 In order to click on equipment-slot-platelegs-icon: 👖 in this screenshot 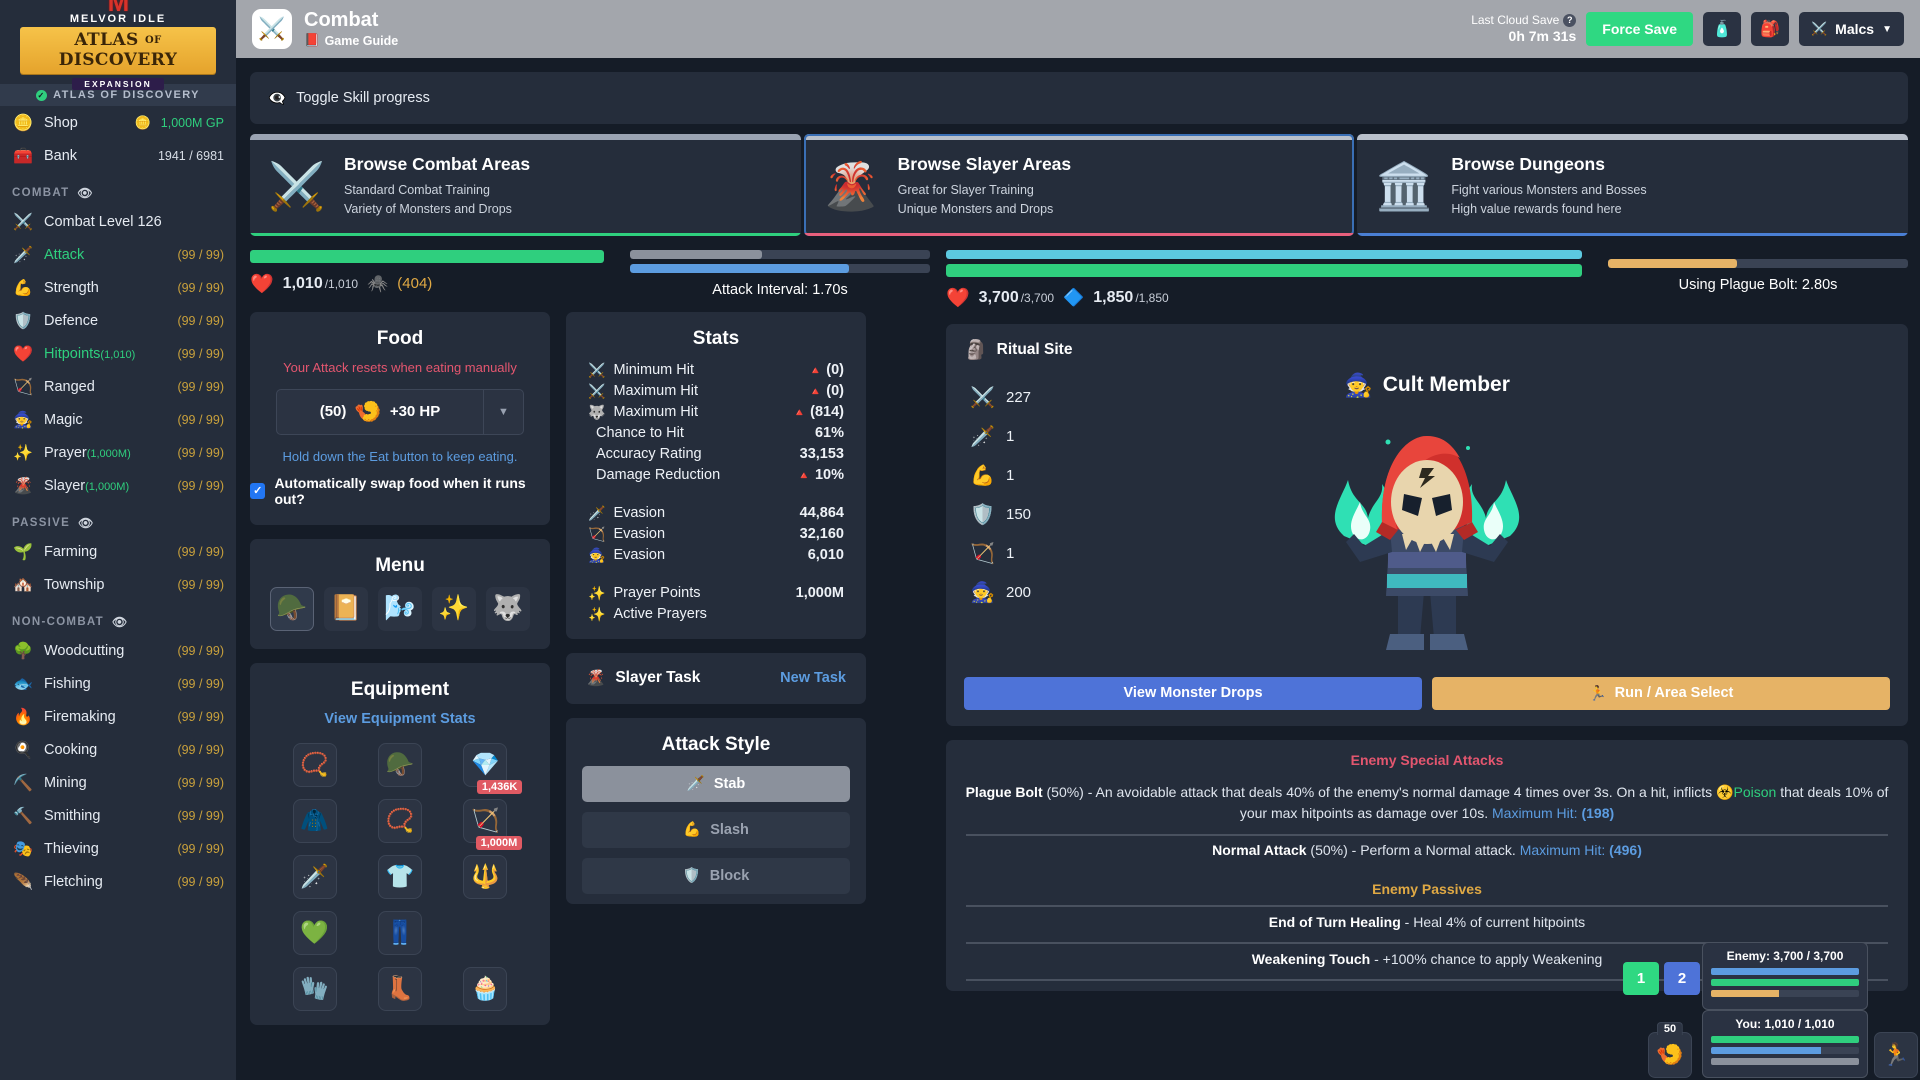, I will do `click(399, 932)`.